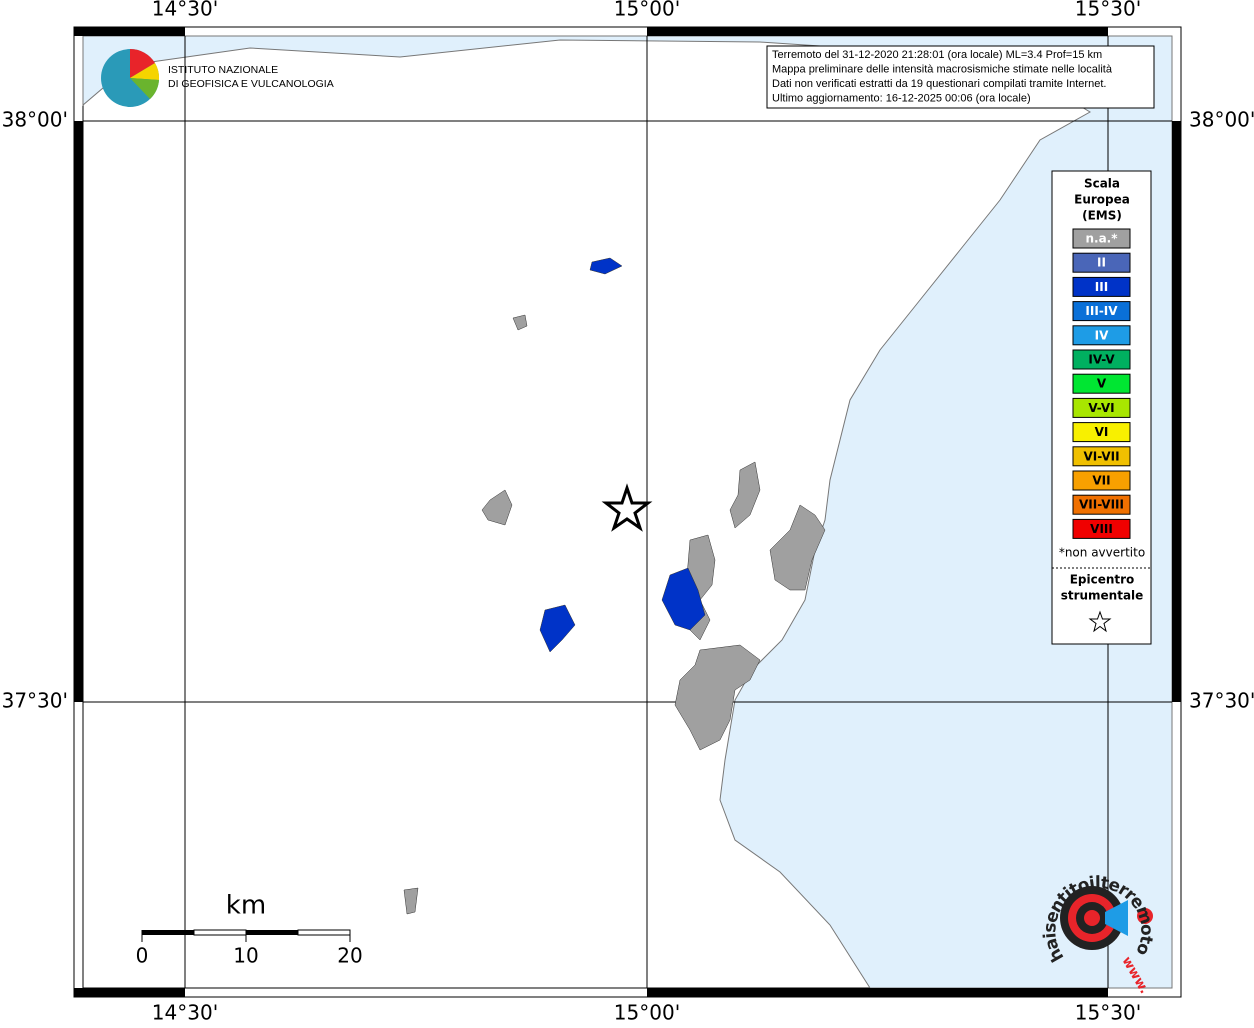 This screenshot has height=1028, width=1254. I want to click on scale-bar, so click(246, 935).